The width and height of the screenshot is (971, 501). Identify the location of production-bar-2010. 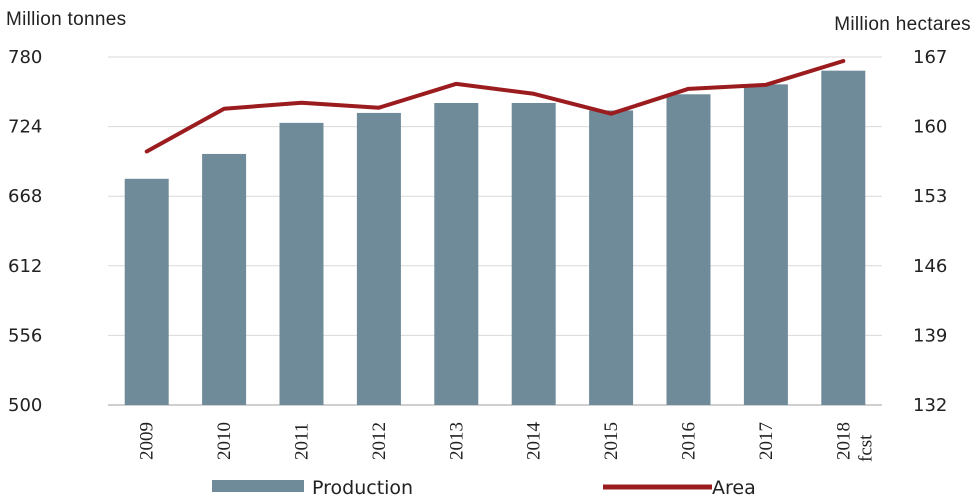
(224, 279).